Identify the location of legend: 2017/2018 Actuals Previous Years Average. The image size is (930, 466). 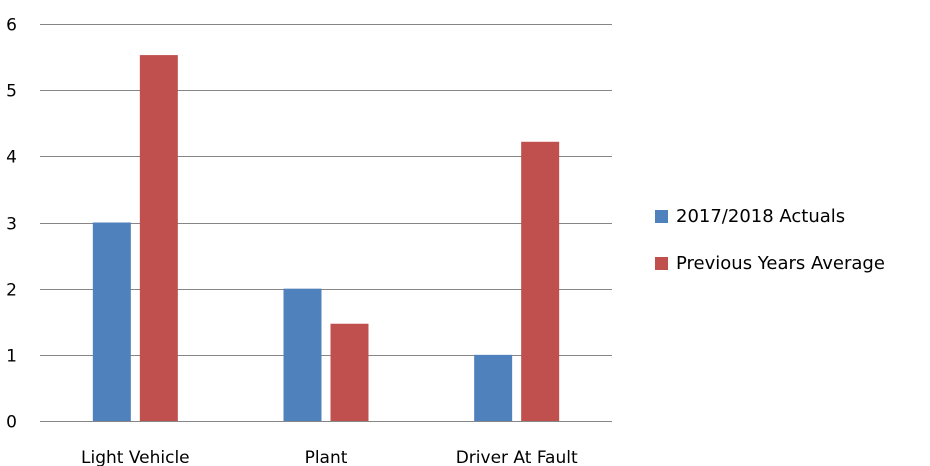
(770, 249).